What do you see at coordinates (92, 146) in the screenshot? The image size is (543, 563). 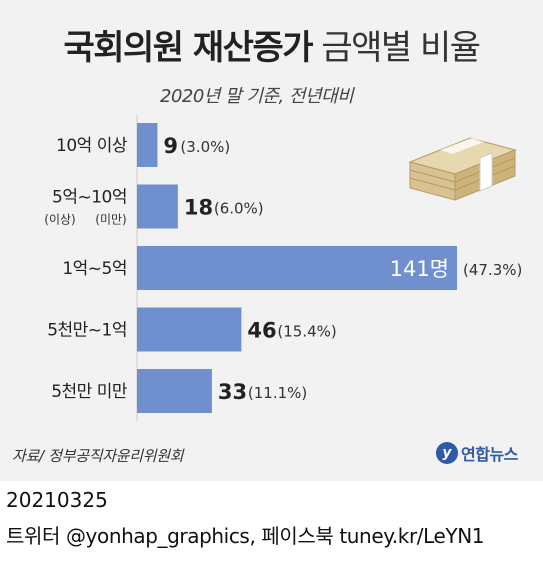 I see `category-label-0: 10억 이상` at bounding box center [92, 146].